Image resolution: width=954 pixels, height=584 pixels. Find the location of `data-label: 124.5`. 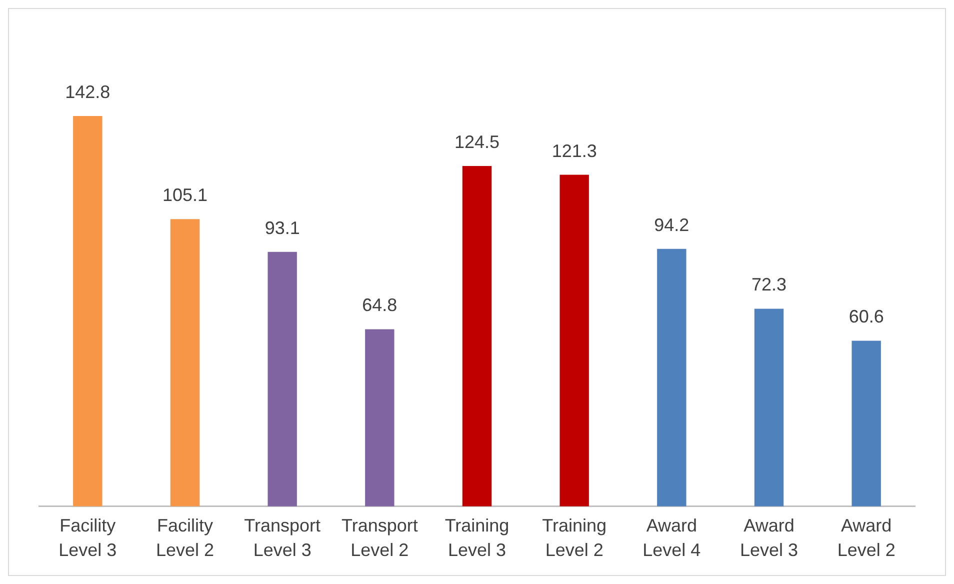

data-label: 124.5 is located at coordinates (477, 142).